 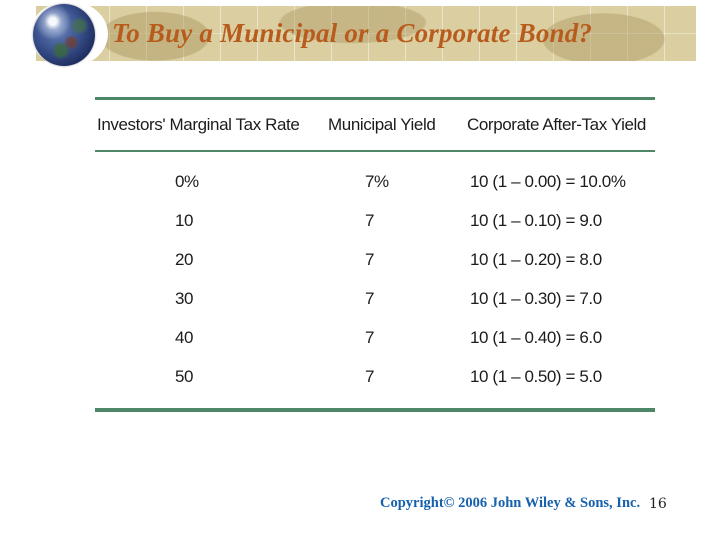 I want to click on municipal-yield-cell: 7%, so click(x=377, y=181).